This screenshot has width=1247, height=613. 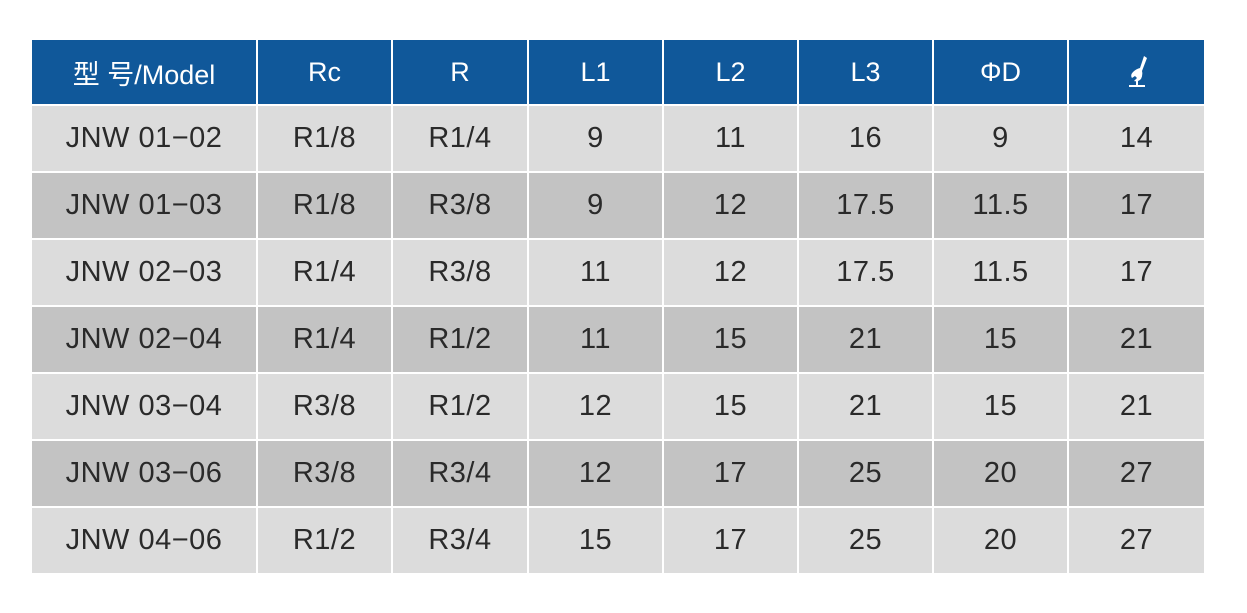 I want to click on cell-model: JNW 02−03, so click(x=145, y=272).